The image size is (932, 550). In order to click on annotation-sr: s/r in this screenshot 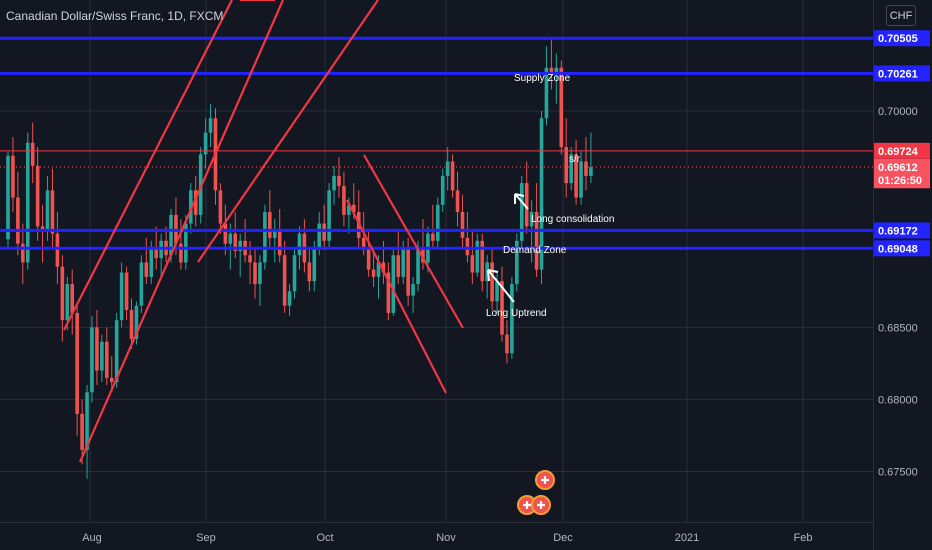, I will do `click(575, 159)`.